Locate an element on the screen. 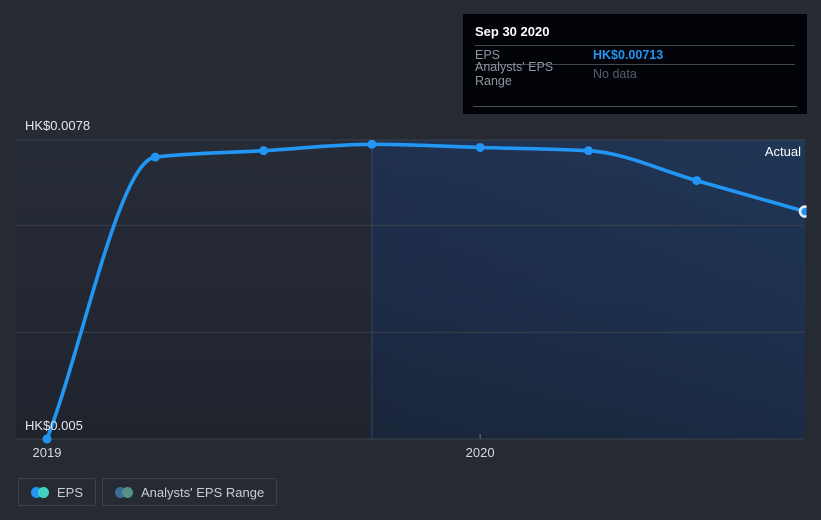  tooltip-row-eps: EPS HK$0.00713 is located at coordinates (635, 55).